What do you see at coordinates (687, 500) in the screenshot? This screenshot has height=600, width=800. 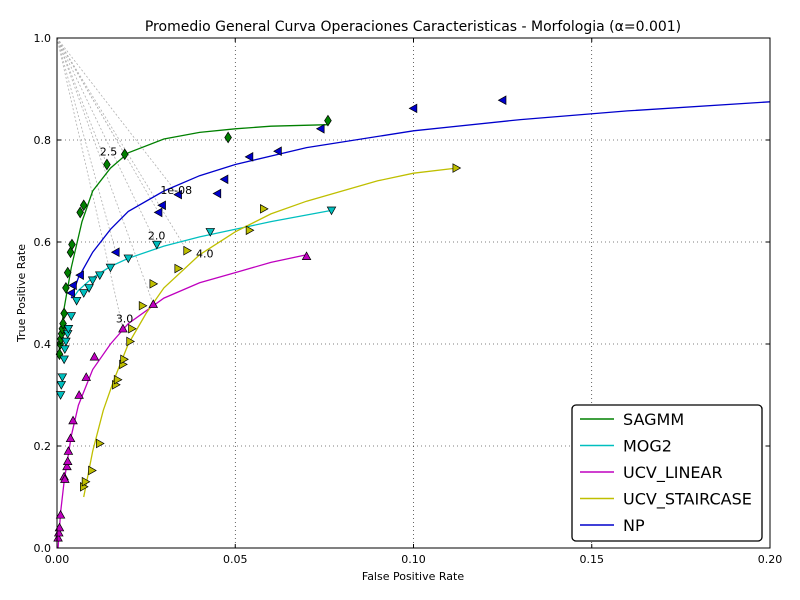 I see `legend-label: UCV_STAIRCASE` at bounding box center [687, 500].